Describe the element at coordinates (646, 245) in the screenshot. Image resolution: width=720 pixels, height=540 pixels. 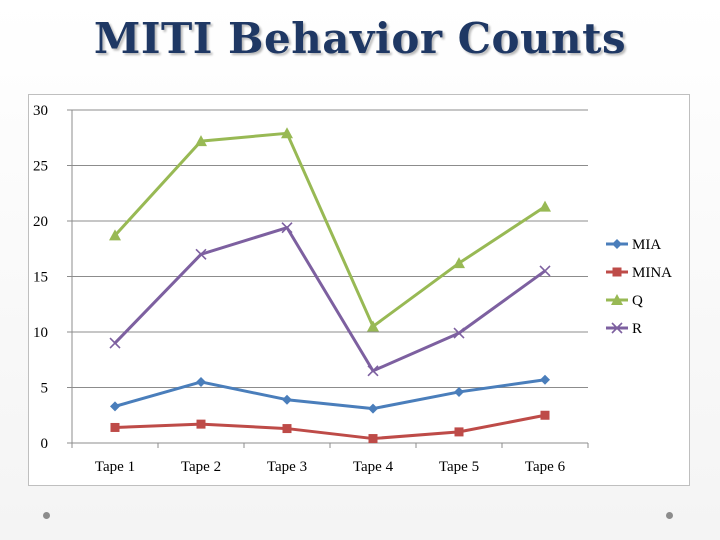
I see `legend-label-mia: MIA` at that location.